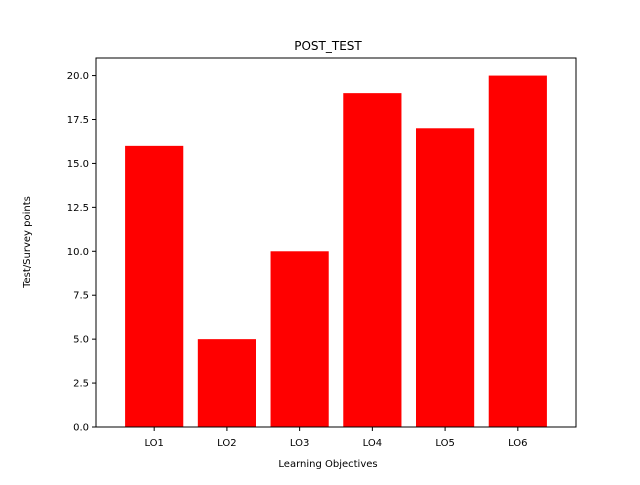 This screenshot has width=640, height=485. What do you see at coordinates (372, 260) in the screenshot?
I see `bar-lo4` at bounding box center [372, 260].